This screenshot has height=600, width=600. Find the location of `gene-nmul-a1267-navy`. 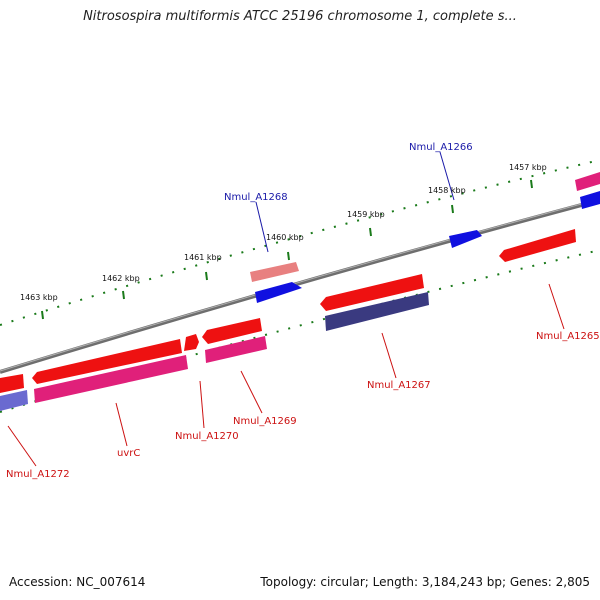

gene-nmul-a1267-navy is located at coordinates (377, 311).